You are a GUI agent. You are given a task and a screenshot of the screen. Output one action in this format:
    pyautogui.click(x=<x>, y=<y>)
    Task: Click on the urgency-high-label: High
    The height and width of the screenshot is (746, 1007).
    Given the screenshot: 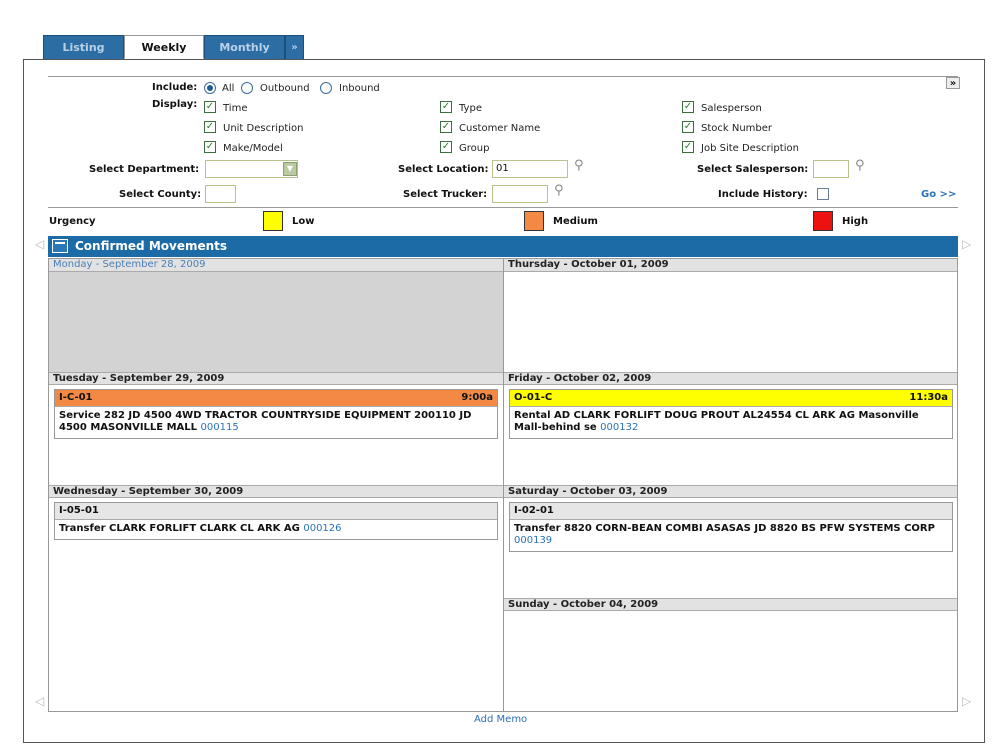 What is the action you would take?
    pyautogui.click(x=855, y=221)
    